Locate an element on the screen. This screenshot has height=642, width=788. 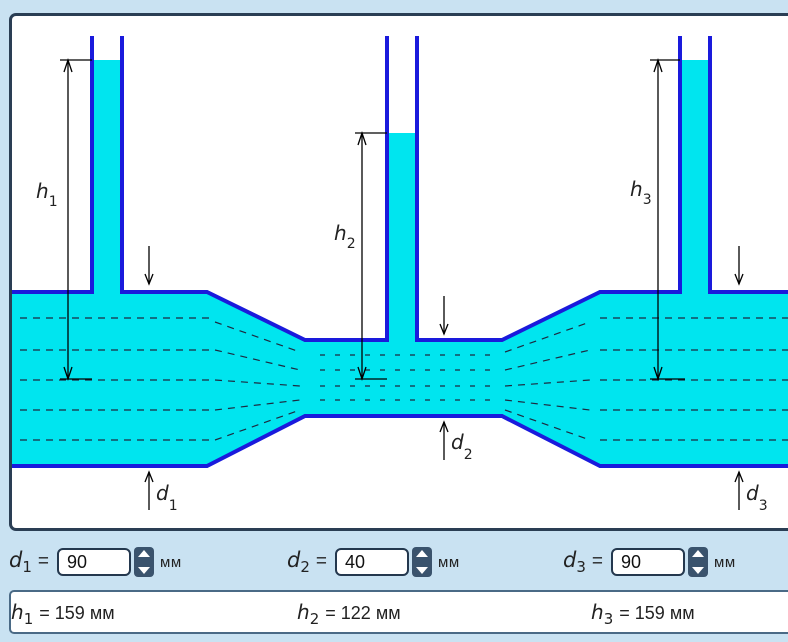
h3-equals: = is located at coordinates (624, 613).